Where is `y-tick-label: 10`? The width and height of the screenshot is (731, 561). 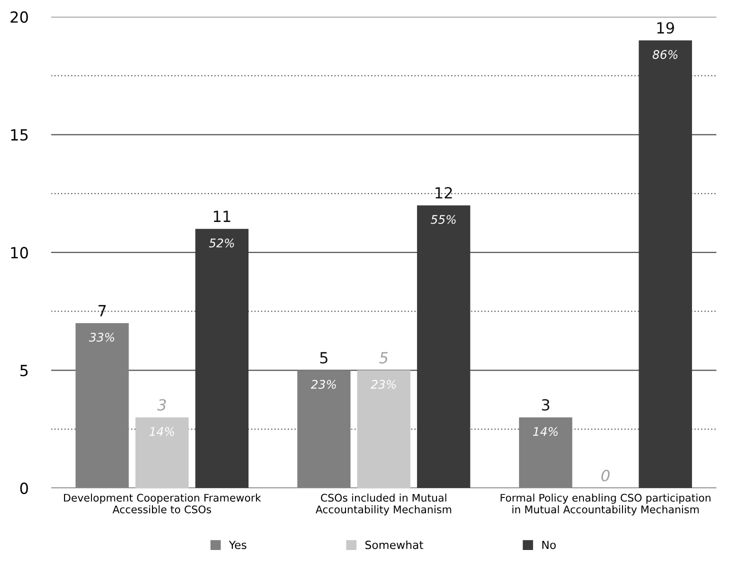 y-tick-label: 10 is located at coordinates (19, 252).